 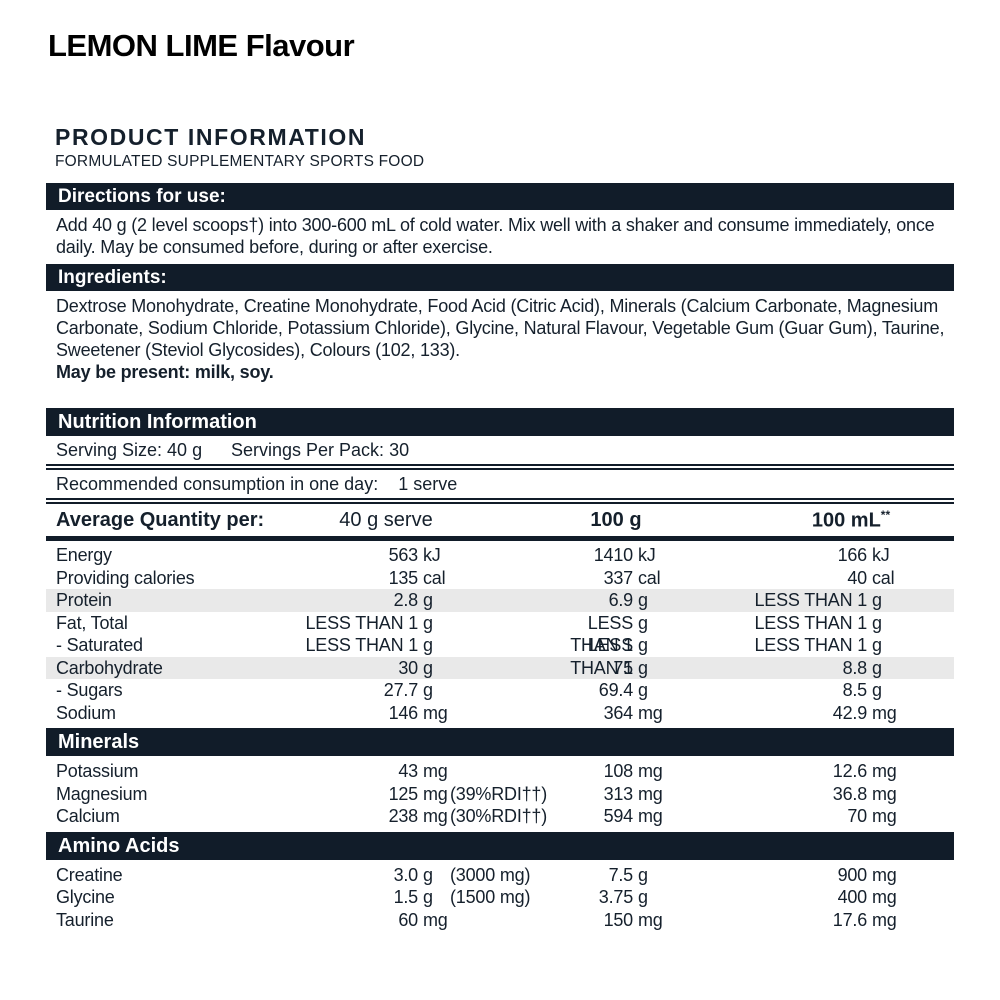 What do you see at coordinates (361, 645) in the screenshot?
I see `value-per-serve: LESS THAN 1` at bounding box center [361, 645].